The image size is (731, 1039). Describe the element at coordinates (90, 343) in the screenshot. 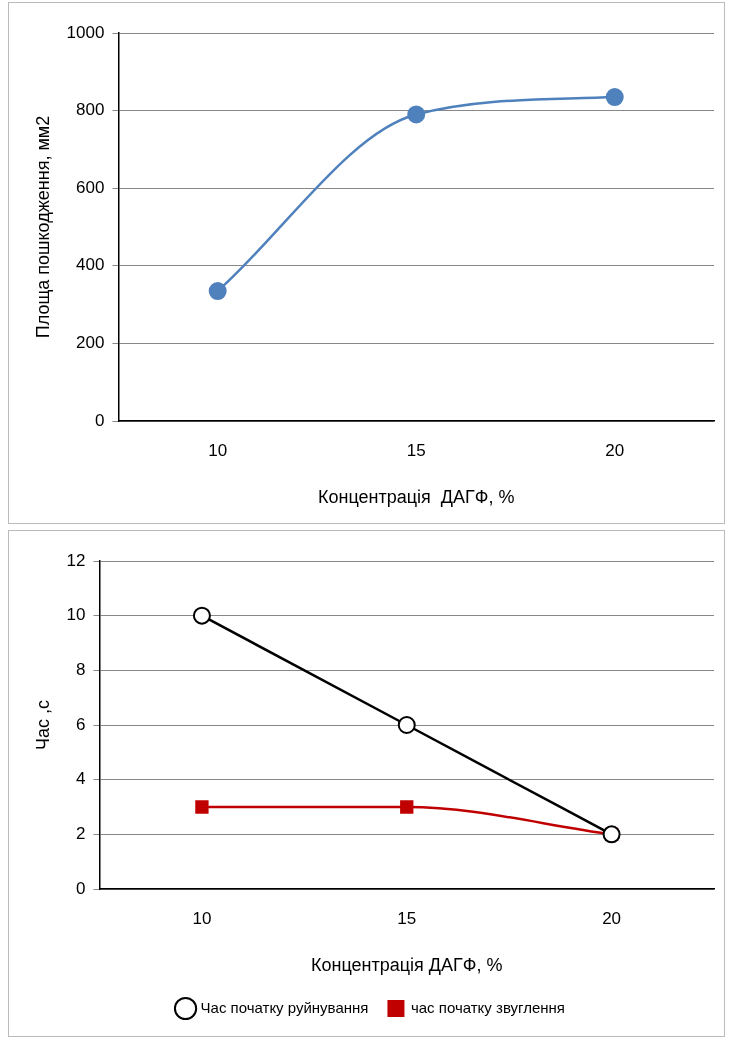

I see `y-tick-label: 200` at that location.